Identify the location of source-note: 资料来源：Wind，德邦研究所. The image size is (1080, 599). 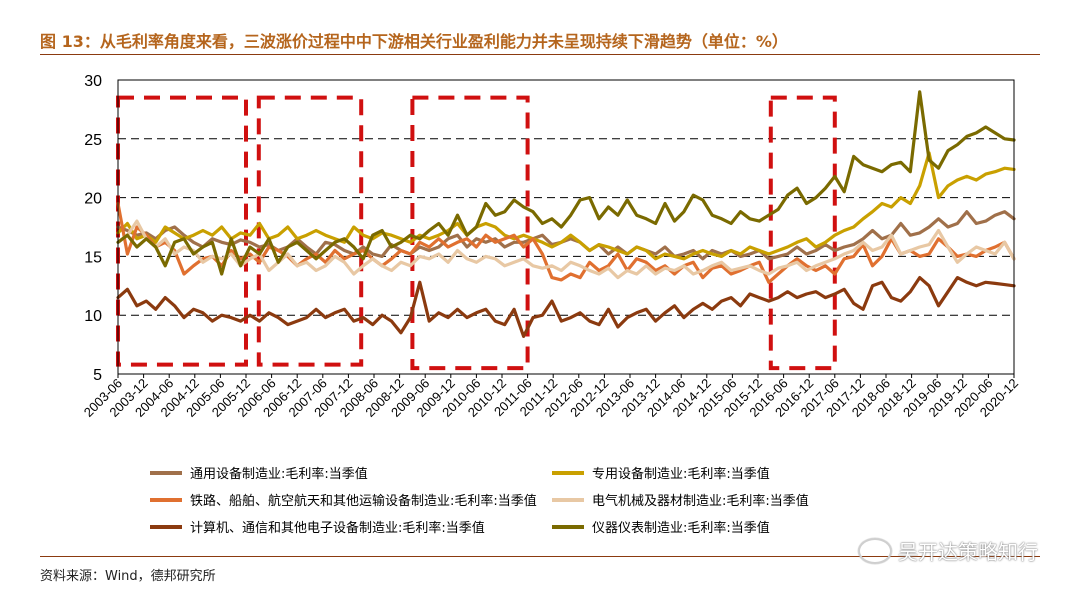
(128, 576).